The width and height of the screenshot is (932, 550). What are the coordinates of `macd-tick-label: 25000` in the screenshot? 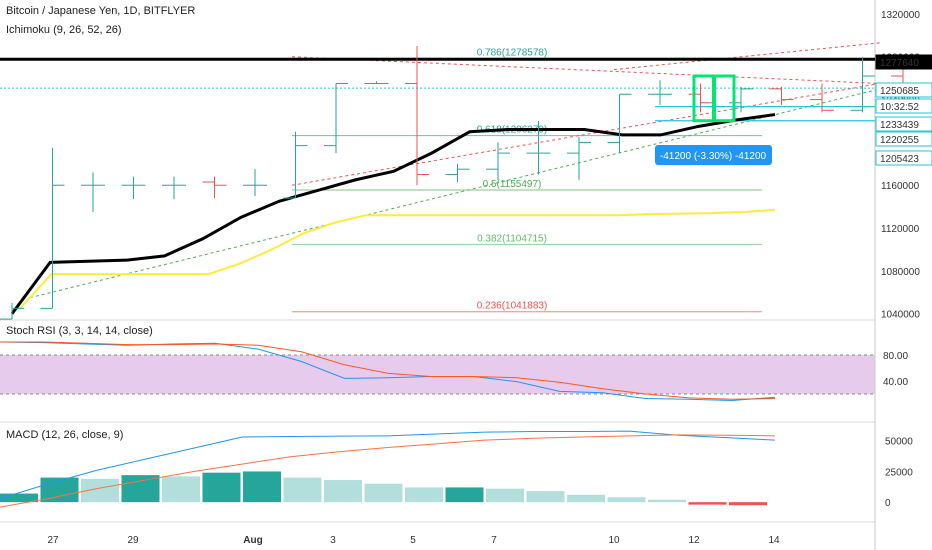 It's located at (899, 472).